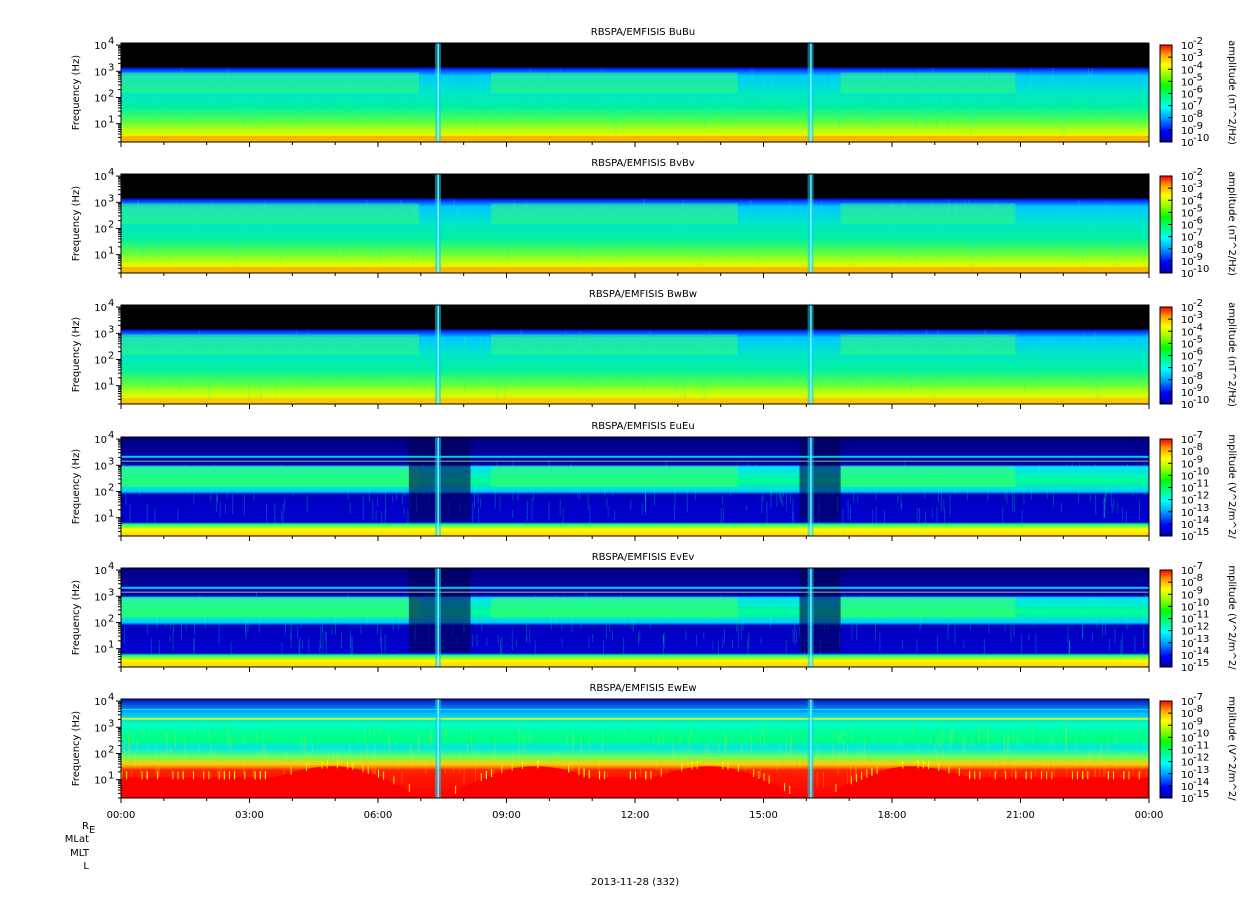 This screenshot has width=1248, height=899. Describe the element at coordinates (1198, 196) in the screenshot. I see `colorbar-tick-exponent: -4` at that location.